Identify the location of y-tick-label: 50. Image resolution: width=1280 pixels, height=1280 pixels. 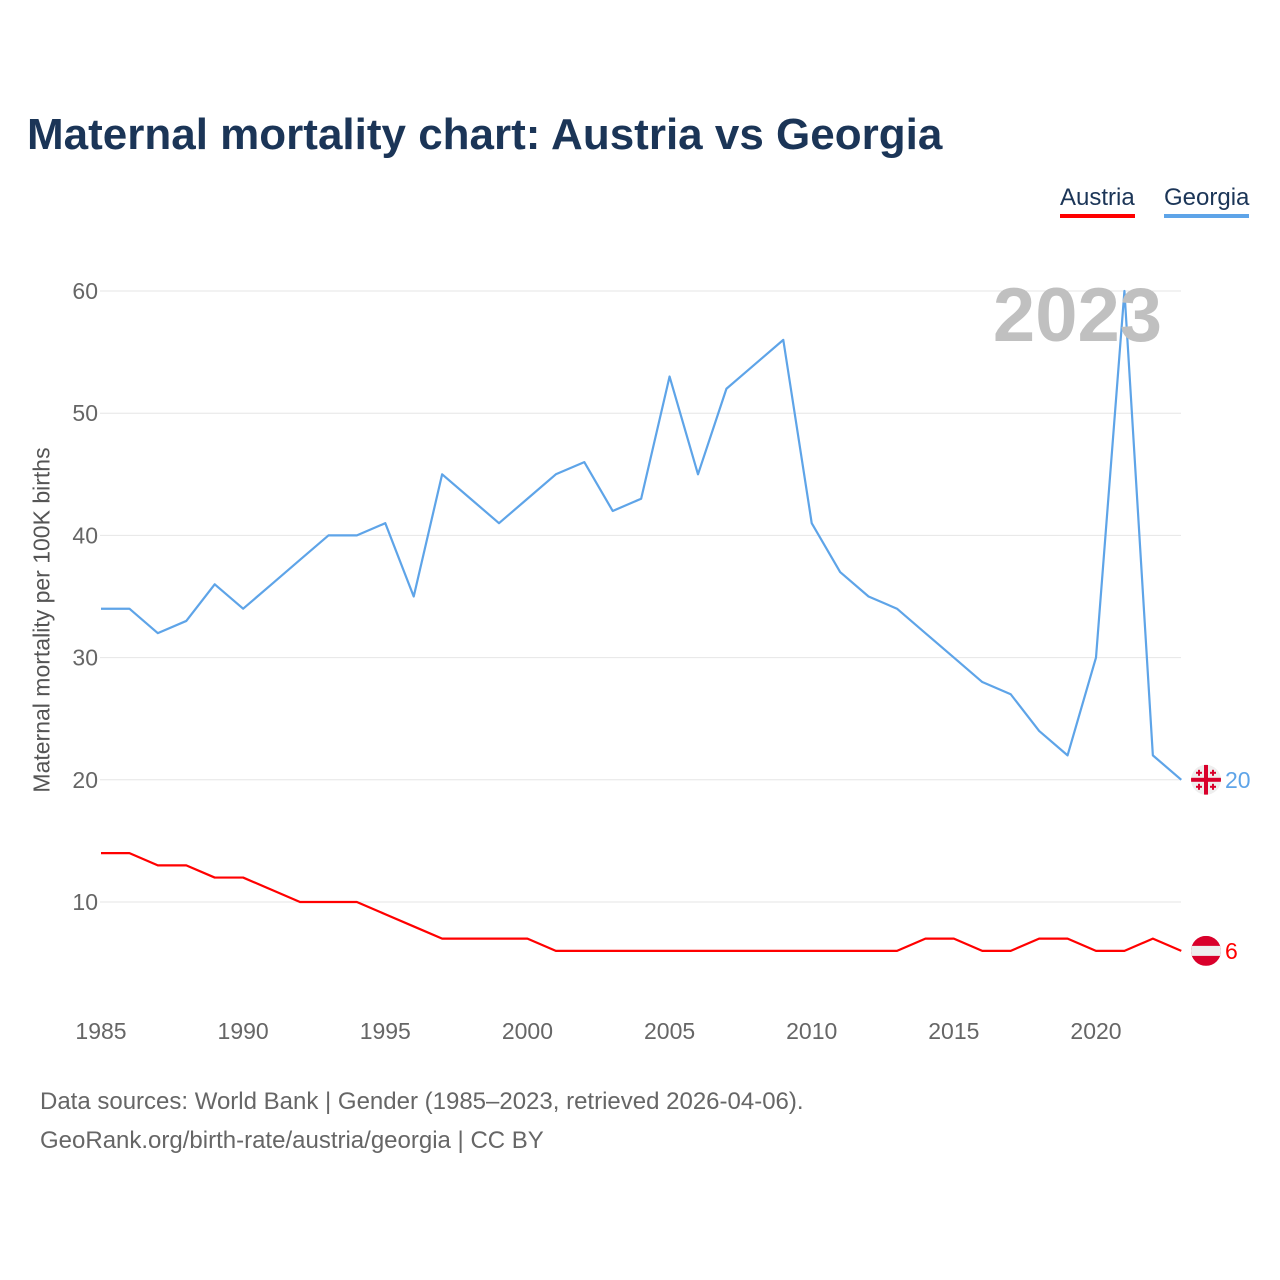
(85, 413).